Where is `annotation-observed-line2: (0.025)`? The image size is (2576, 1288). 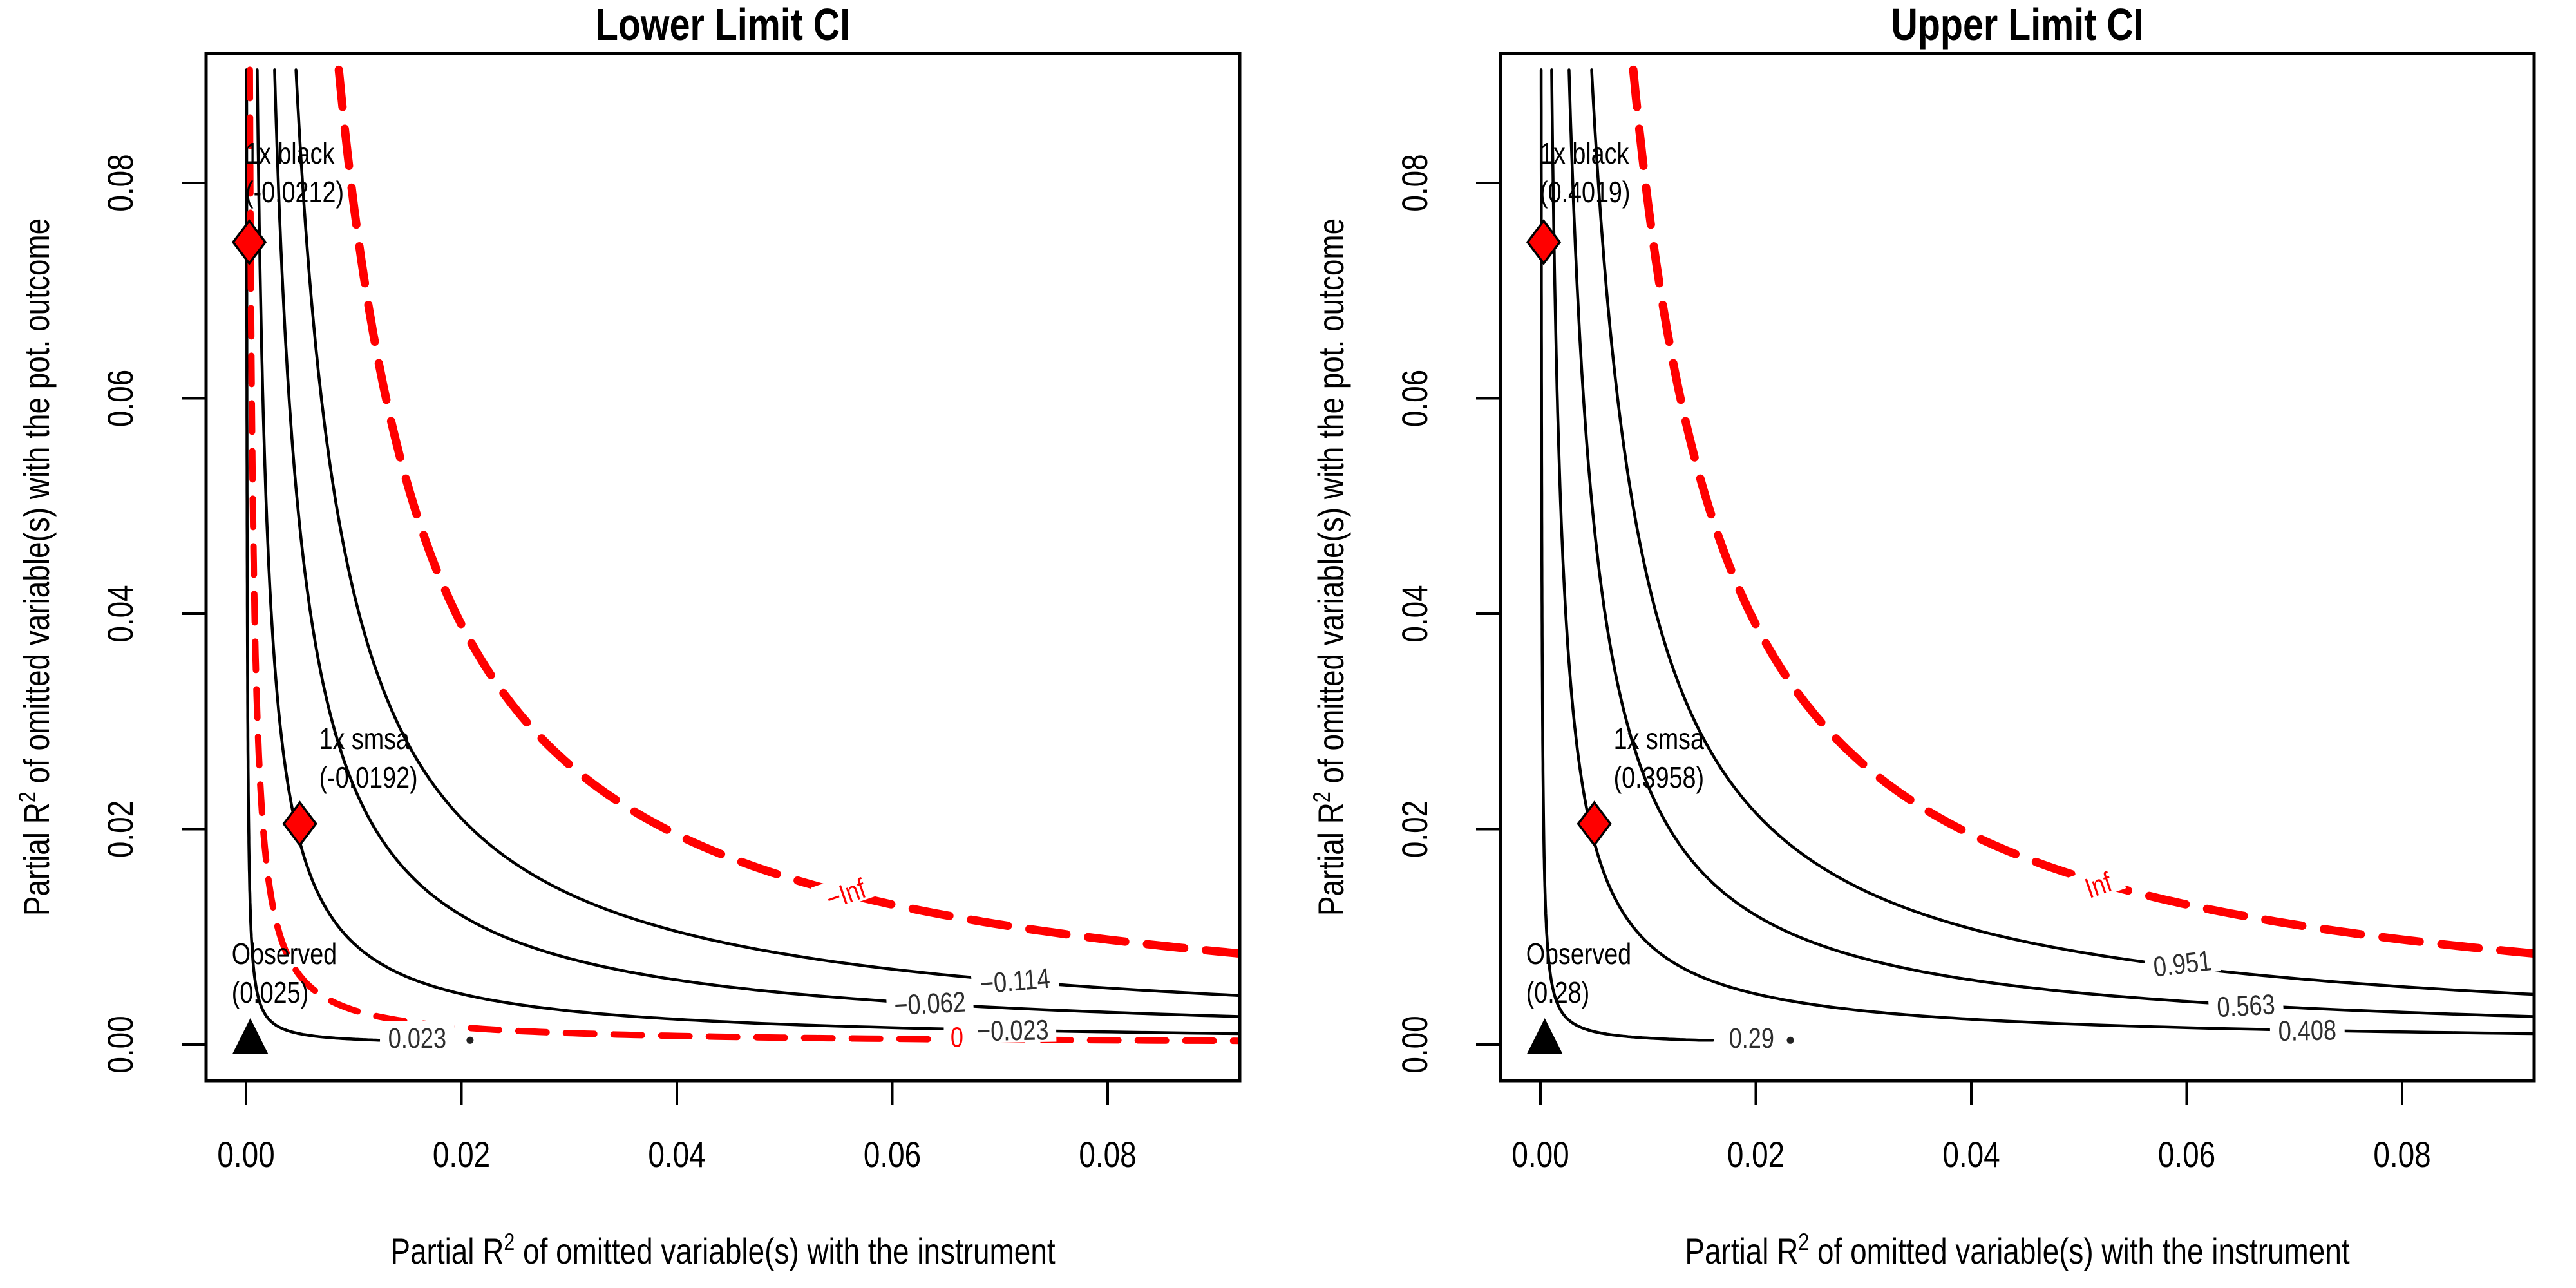
annotation-observed-line2: (0.025) is located at coordinates (270, 993).